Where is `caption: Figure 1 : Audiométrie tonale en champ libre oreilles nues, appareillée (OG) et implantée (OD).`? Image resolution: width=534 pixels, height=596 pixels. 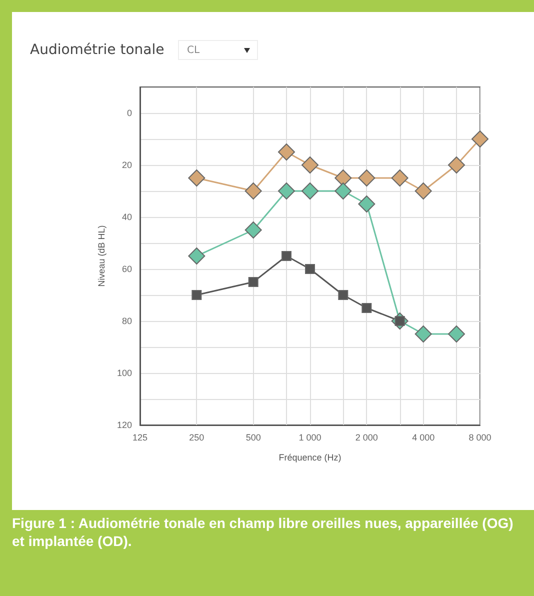
caption: Figure 1 : Audiométrie tonale en champ libre oreilles nues, appareillée (OG) et implantée (OD). is located at coordinates (263, 532).